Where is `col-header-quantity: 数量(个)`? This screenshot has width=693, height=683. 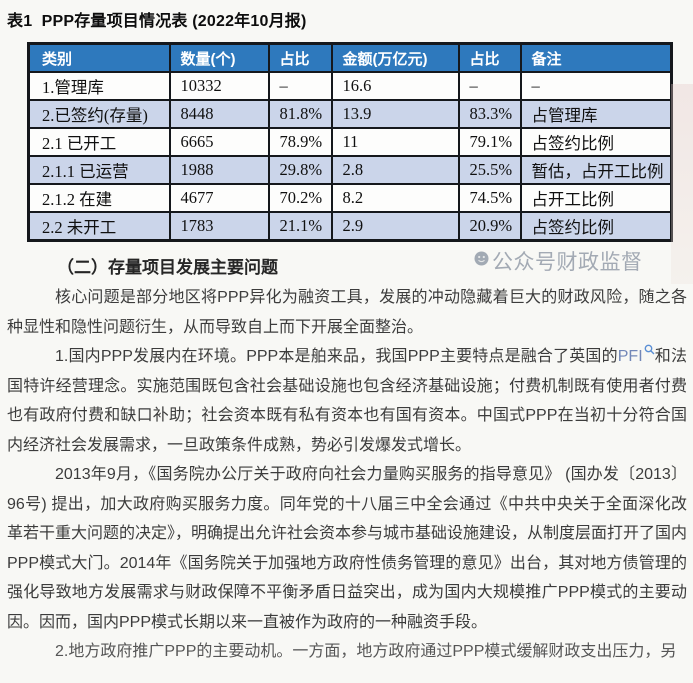 col-header-quantity: 数量(个) is located at coordinates (219, 57).